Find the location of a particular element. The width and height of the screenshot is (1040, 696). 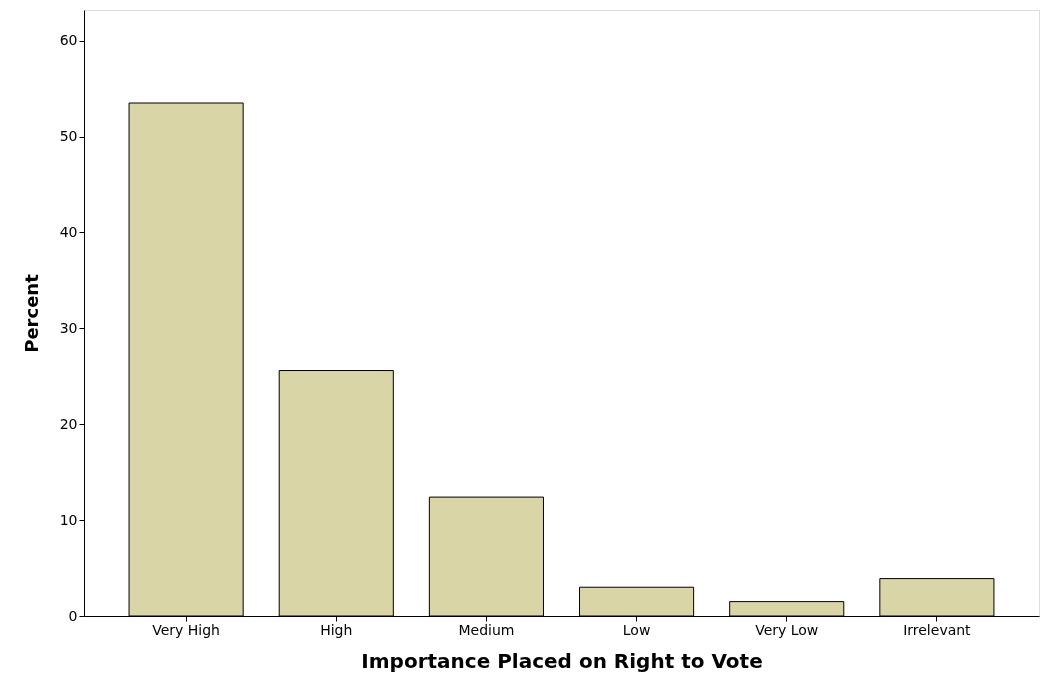

y-tick-label: 0 is located at coordinates (73, 615).